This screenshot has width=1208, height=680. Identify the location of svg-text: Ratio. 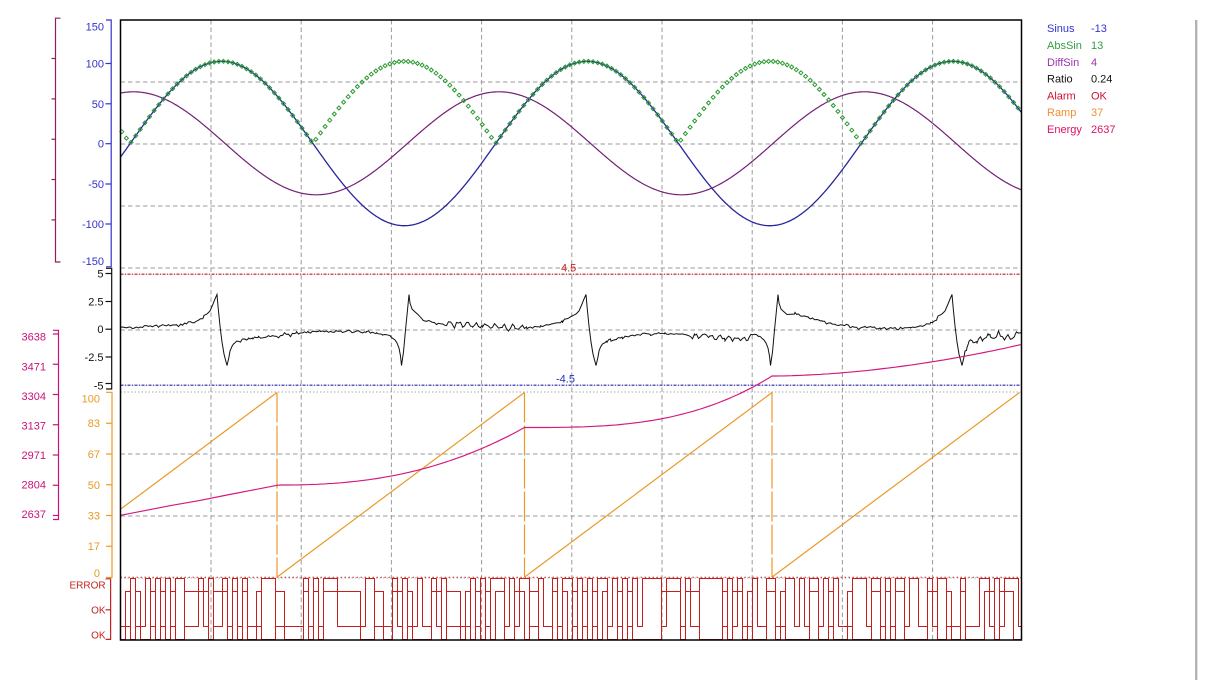
(1060, 80).